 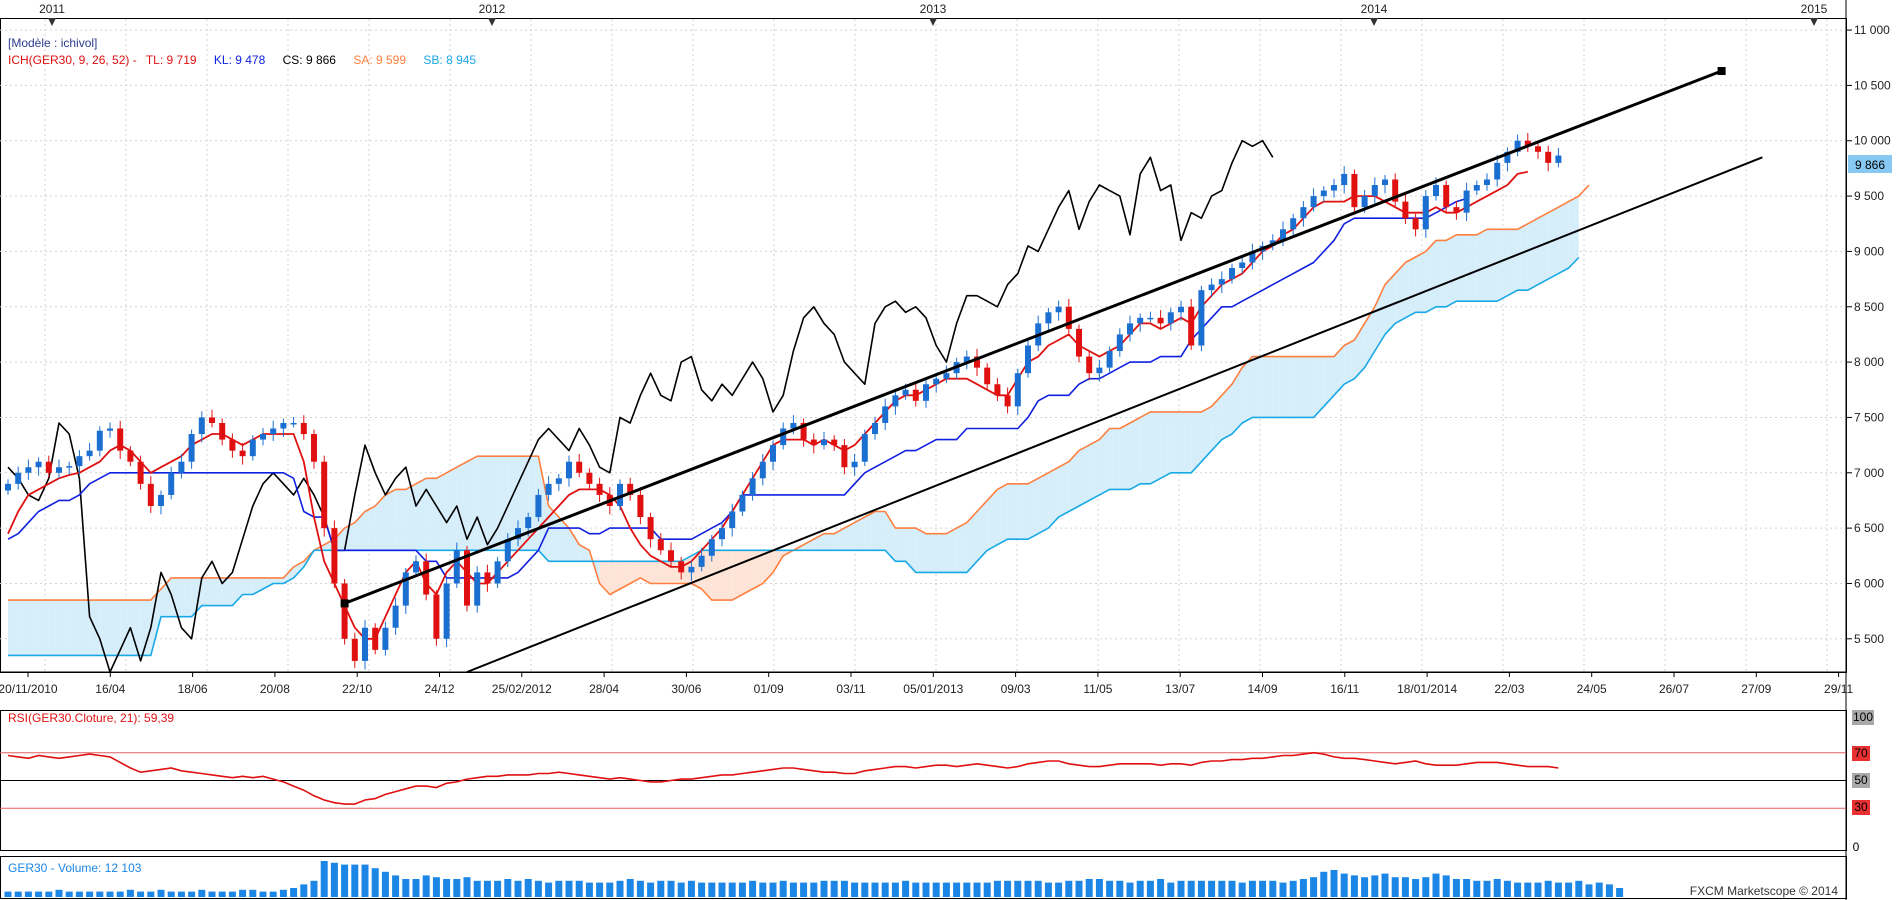 I want to click on year-markers, so click(x=933, y=22).